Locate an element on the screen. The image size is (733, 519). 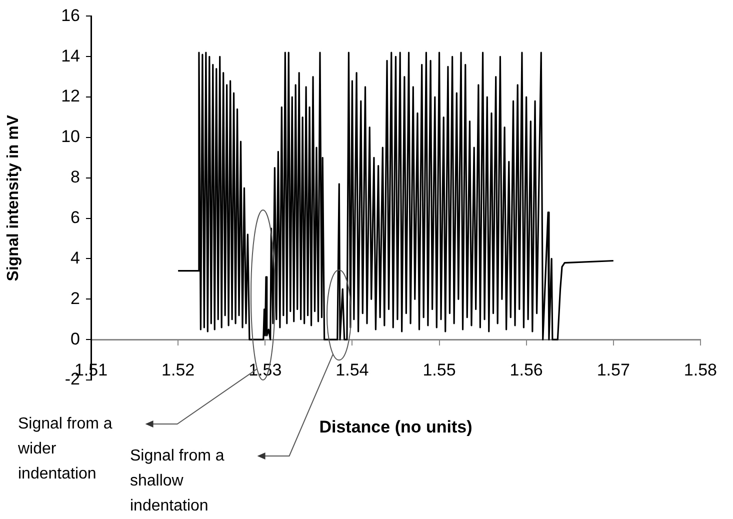
y-tick-label: 14 is located at coordinates (70, 56).